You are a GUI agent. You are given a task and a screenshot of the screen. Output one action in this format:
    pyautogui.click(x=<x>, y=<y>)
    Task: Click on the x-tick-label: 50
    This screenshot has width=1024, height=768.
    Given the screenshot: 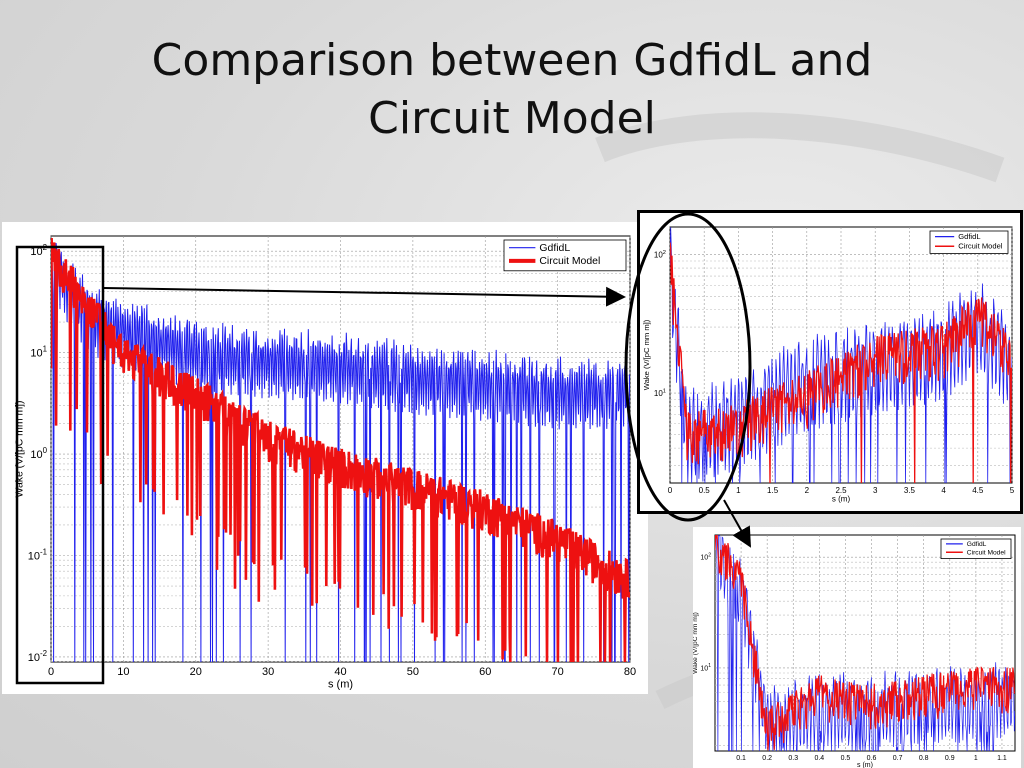 What is the action you would take?
    pyautogui.click(x=413, y=672)
    